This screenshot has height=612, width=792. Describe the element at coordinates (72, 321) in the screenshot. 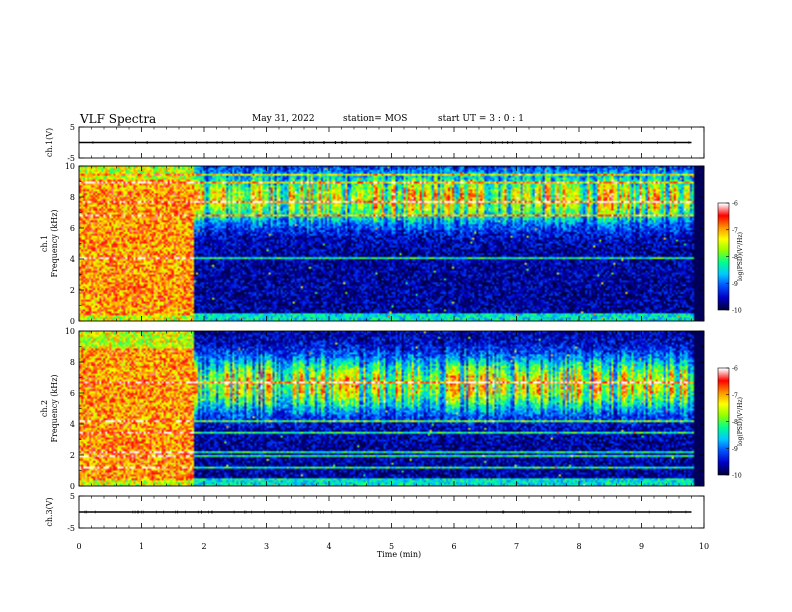

I see `ch1-spectrogram-y-tick-label: 0` at that location.